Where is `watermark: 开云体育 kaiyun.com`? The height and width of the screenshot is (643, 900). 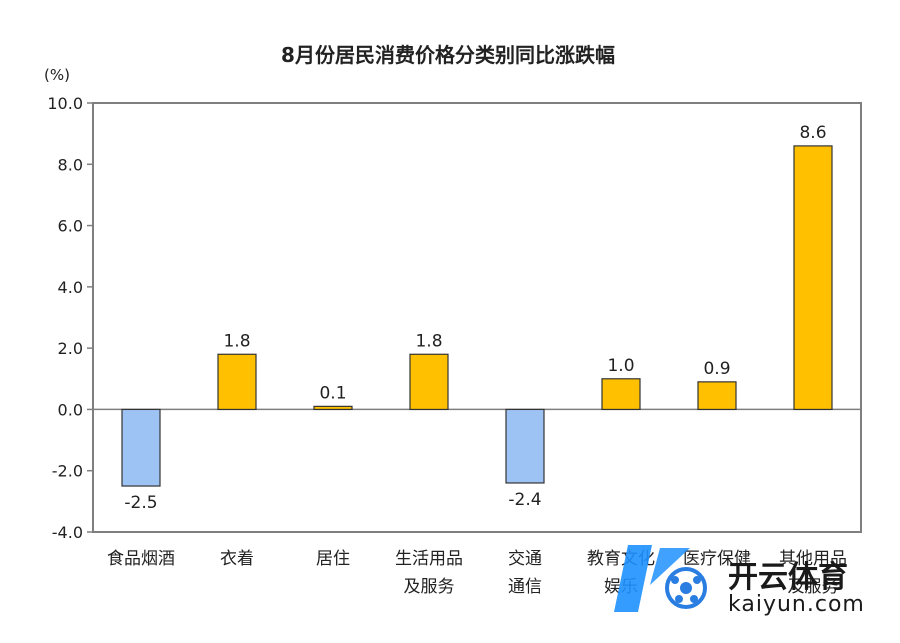 watermark: 开云体育 kaiyun.com is located at coordinates (739, 581).